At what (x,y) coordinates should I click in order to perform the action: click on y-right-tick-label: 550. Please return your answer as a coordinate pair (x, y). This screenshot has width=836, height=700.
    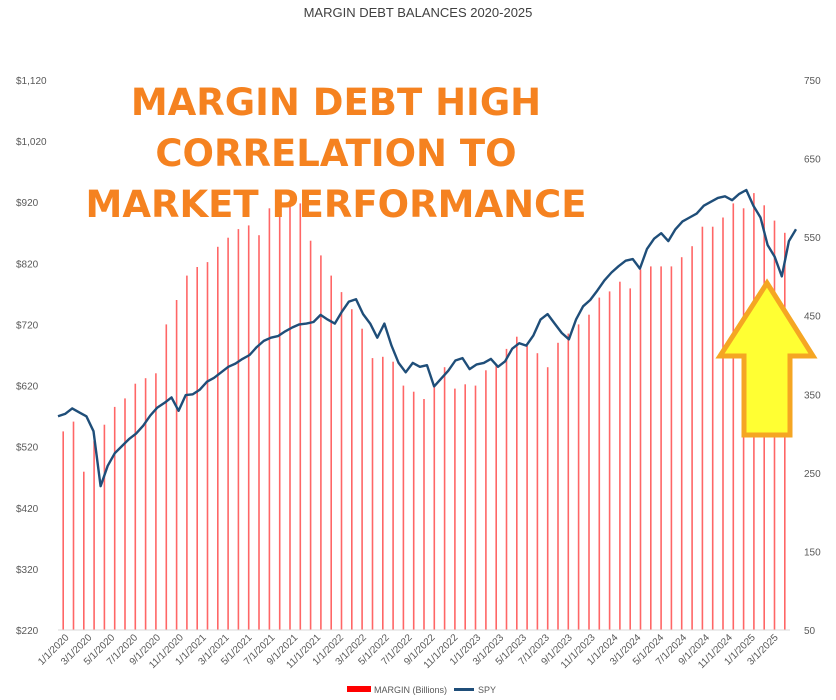
    Looking at the image, I should click on (812, 238).